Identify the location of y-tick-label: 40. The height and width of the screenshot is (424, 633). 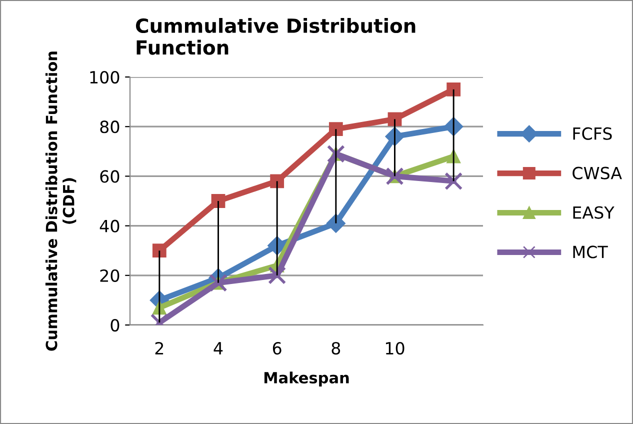
(110, 226).